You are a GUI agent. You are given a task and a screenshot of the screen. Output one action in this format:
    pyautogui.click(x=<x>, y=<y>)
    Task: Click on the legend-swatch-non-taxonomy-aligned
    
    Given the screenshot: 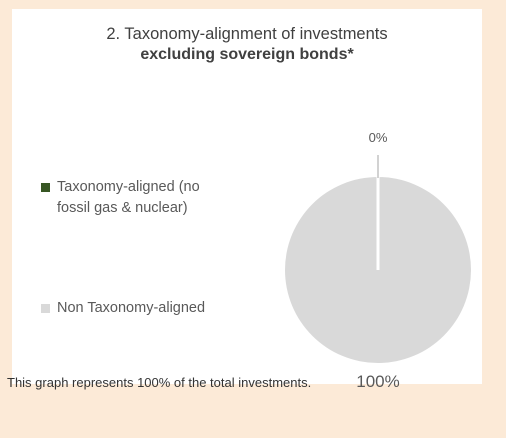 What is the action you would take?
    pyautogui.click(x=45, y=308)
    